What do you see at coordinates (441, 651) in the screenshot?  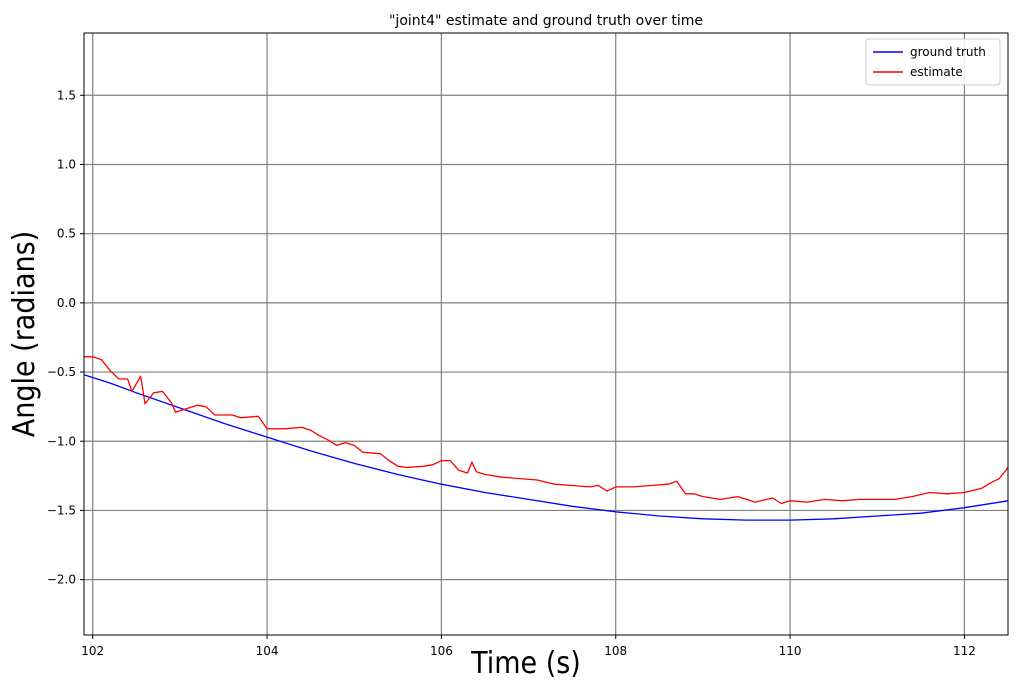 I see `x-tick-label: 106` at bounding box center [441, 651].